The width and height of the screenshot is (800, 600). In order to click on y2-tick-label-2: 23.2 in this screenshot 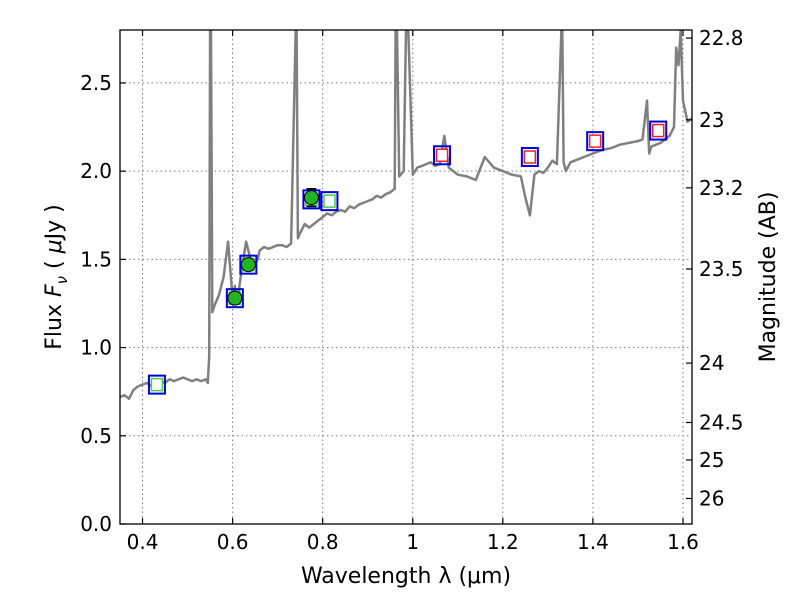, I will do `click(721, 188)`.